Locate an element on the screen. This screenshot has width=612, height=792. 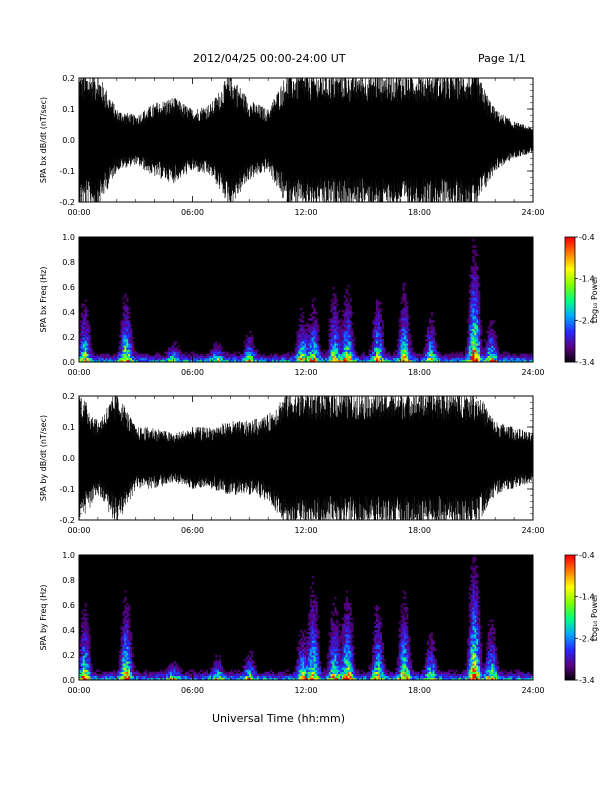
y-axis-label: SPA by dB/dt (nT/sec) is located at coordinates (43, 458).